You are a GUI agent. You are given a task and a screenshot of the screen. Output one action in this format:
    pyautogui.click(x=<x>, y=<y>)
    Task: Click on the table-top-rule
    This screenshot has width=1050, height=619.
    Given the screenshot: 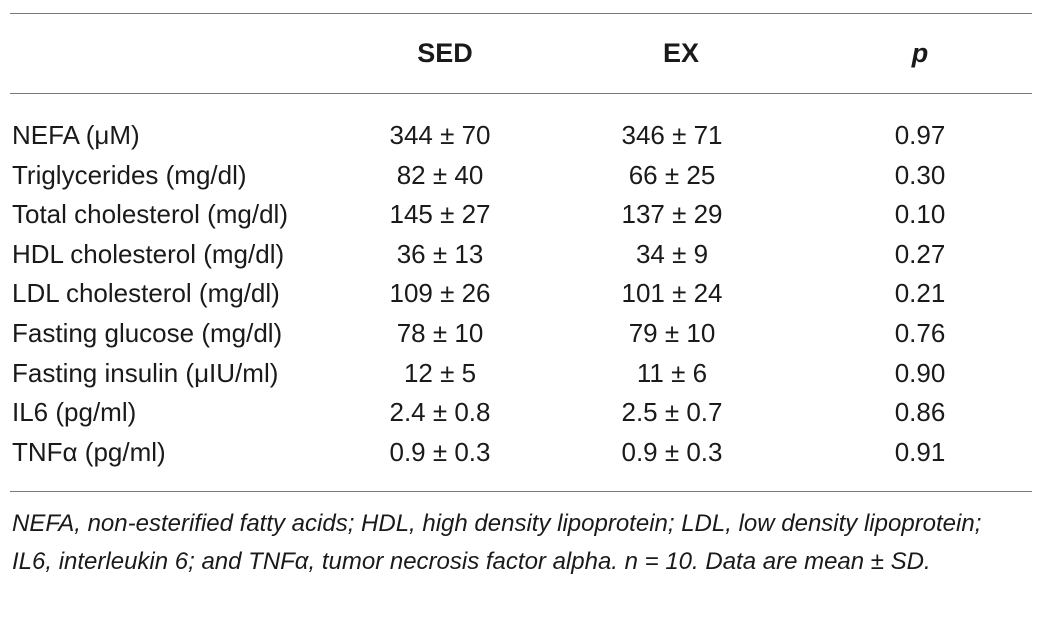 What is the action you would take?
    pyautogui.click(x=521, y=13)
    